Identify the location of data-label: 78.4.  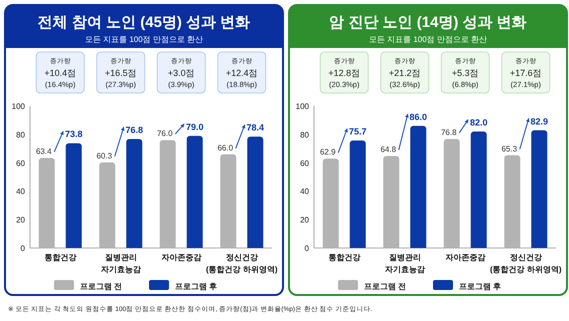
(255, 127).